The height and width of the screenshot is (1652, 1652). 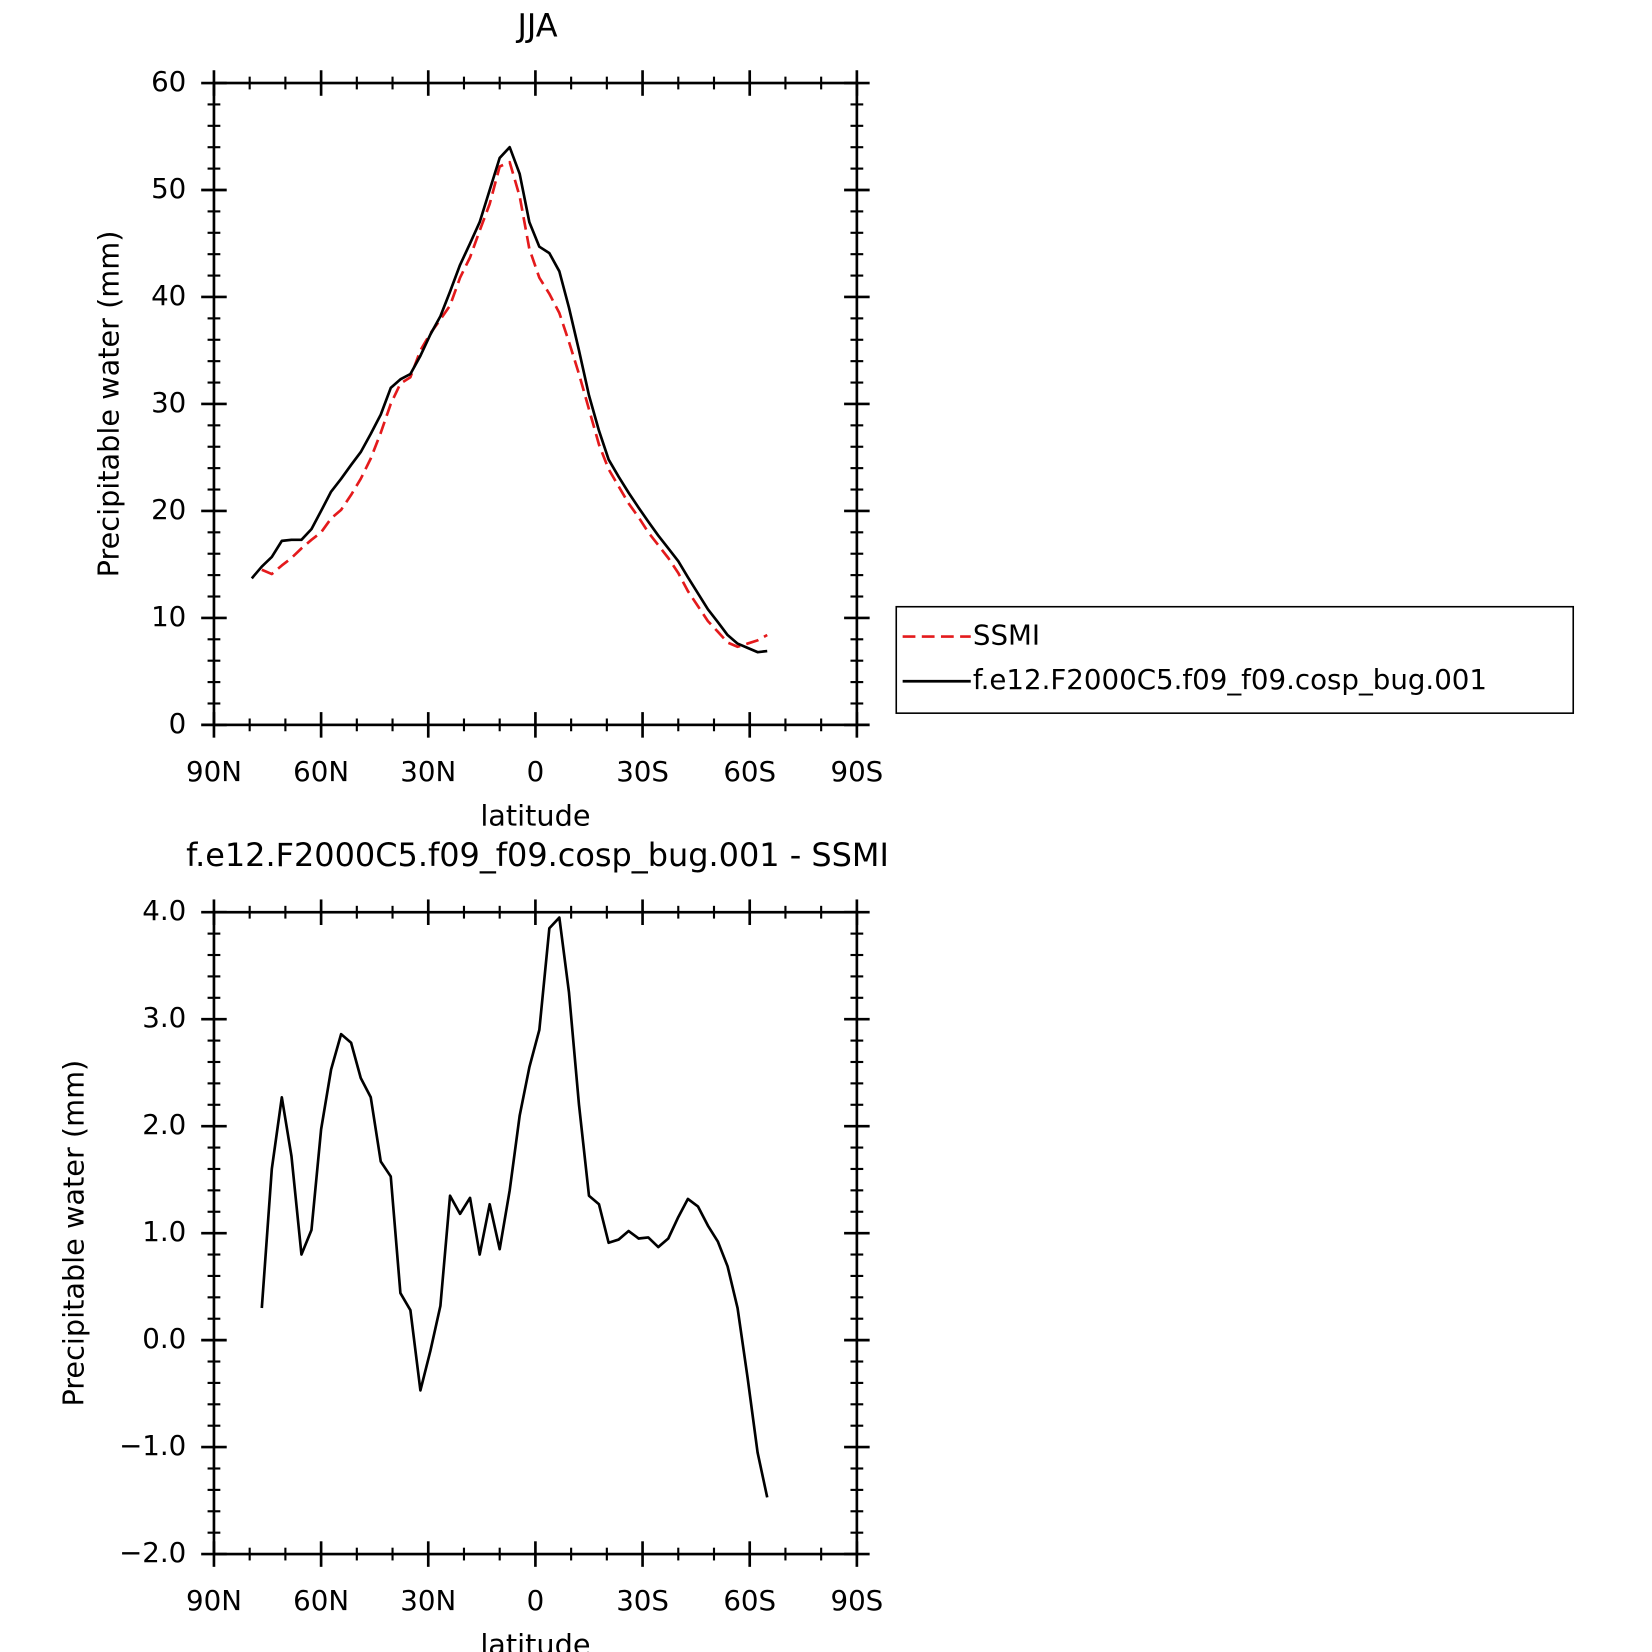 What do you see at coordinates (1235, 659) in the screenshot?
I see `legend-box` at bounding box center [1235, 659].